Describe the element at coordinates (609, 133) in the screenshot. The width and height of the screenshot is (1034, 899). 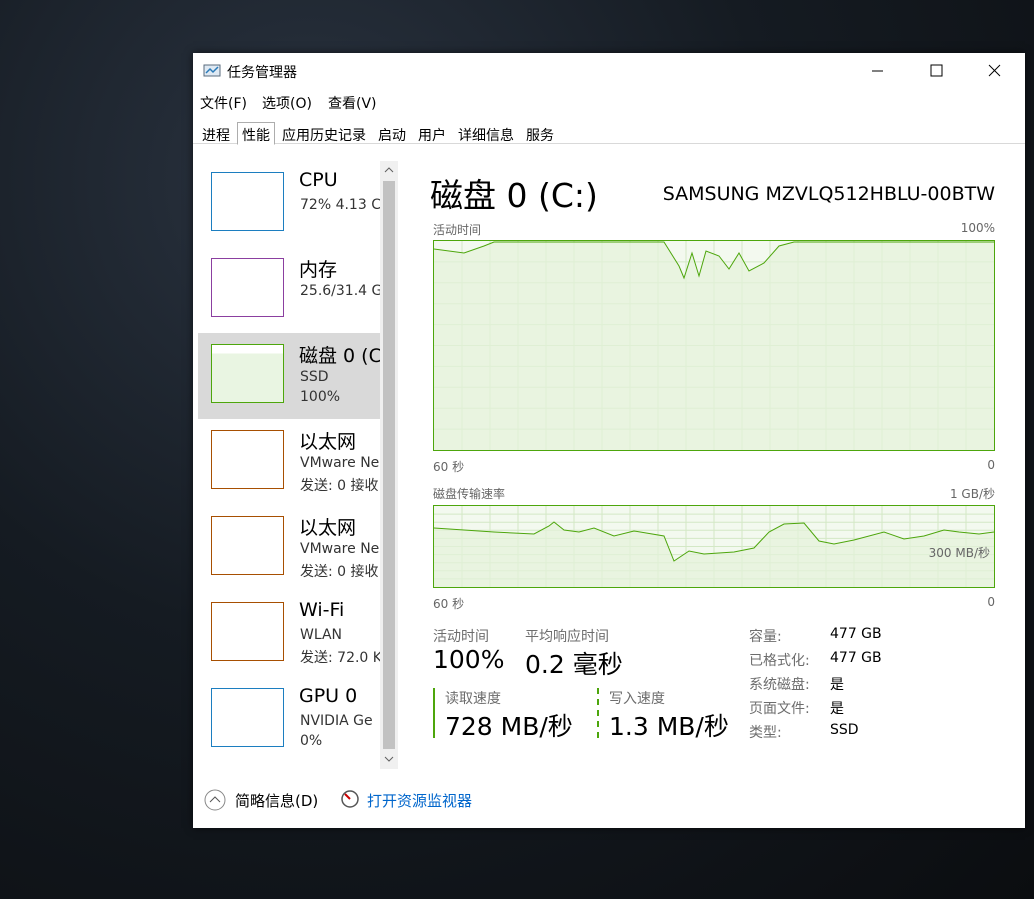
I see `tab-bar: 进程 性能 应用历史记录 启动 用户 详细信息 服务` at that location.